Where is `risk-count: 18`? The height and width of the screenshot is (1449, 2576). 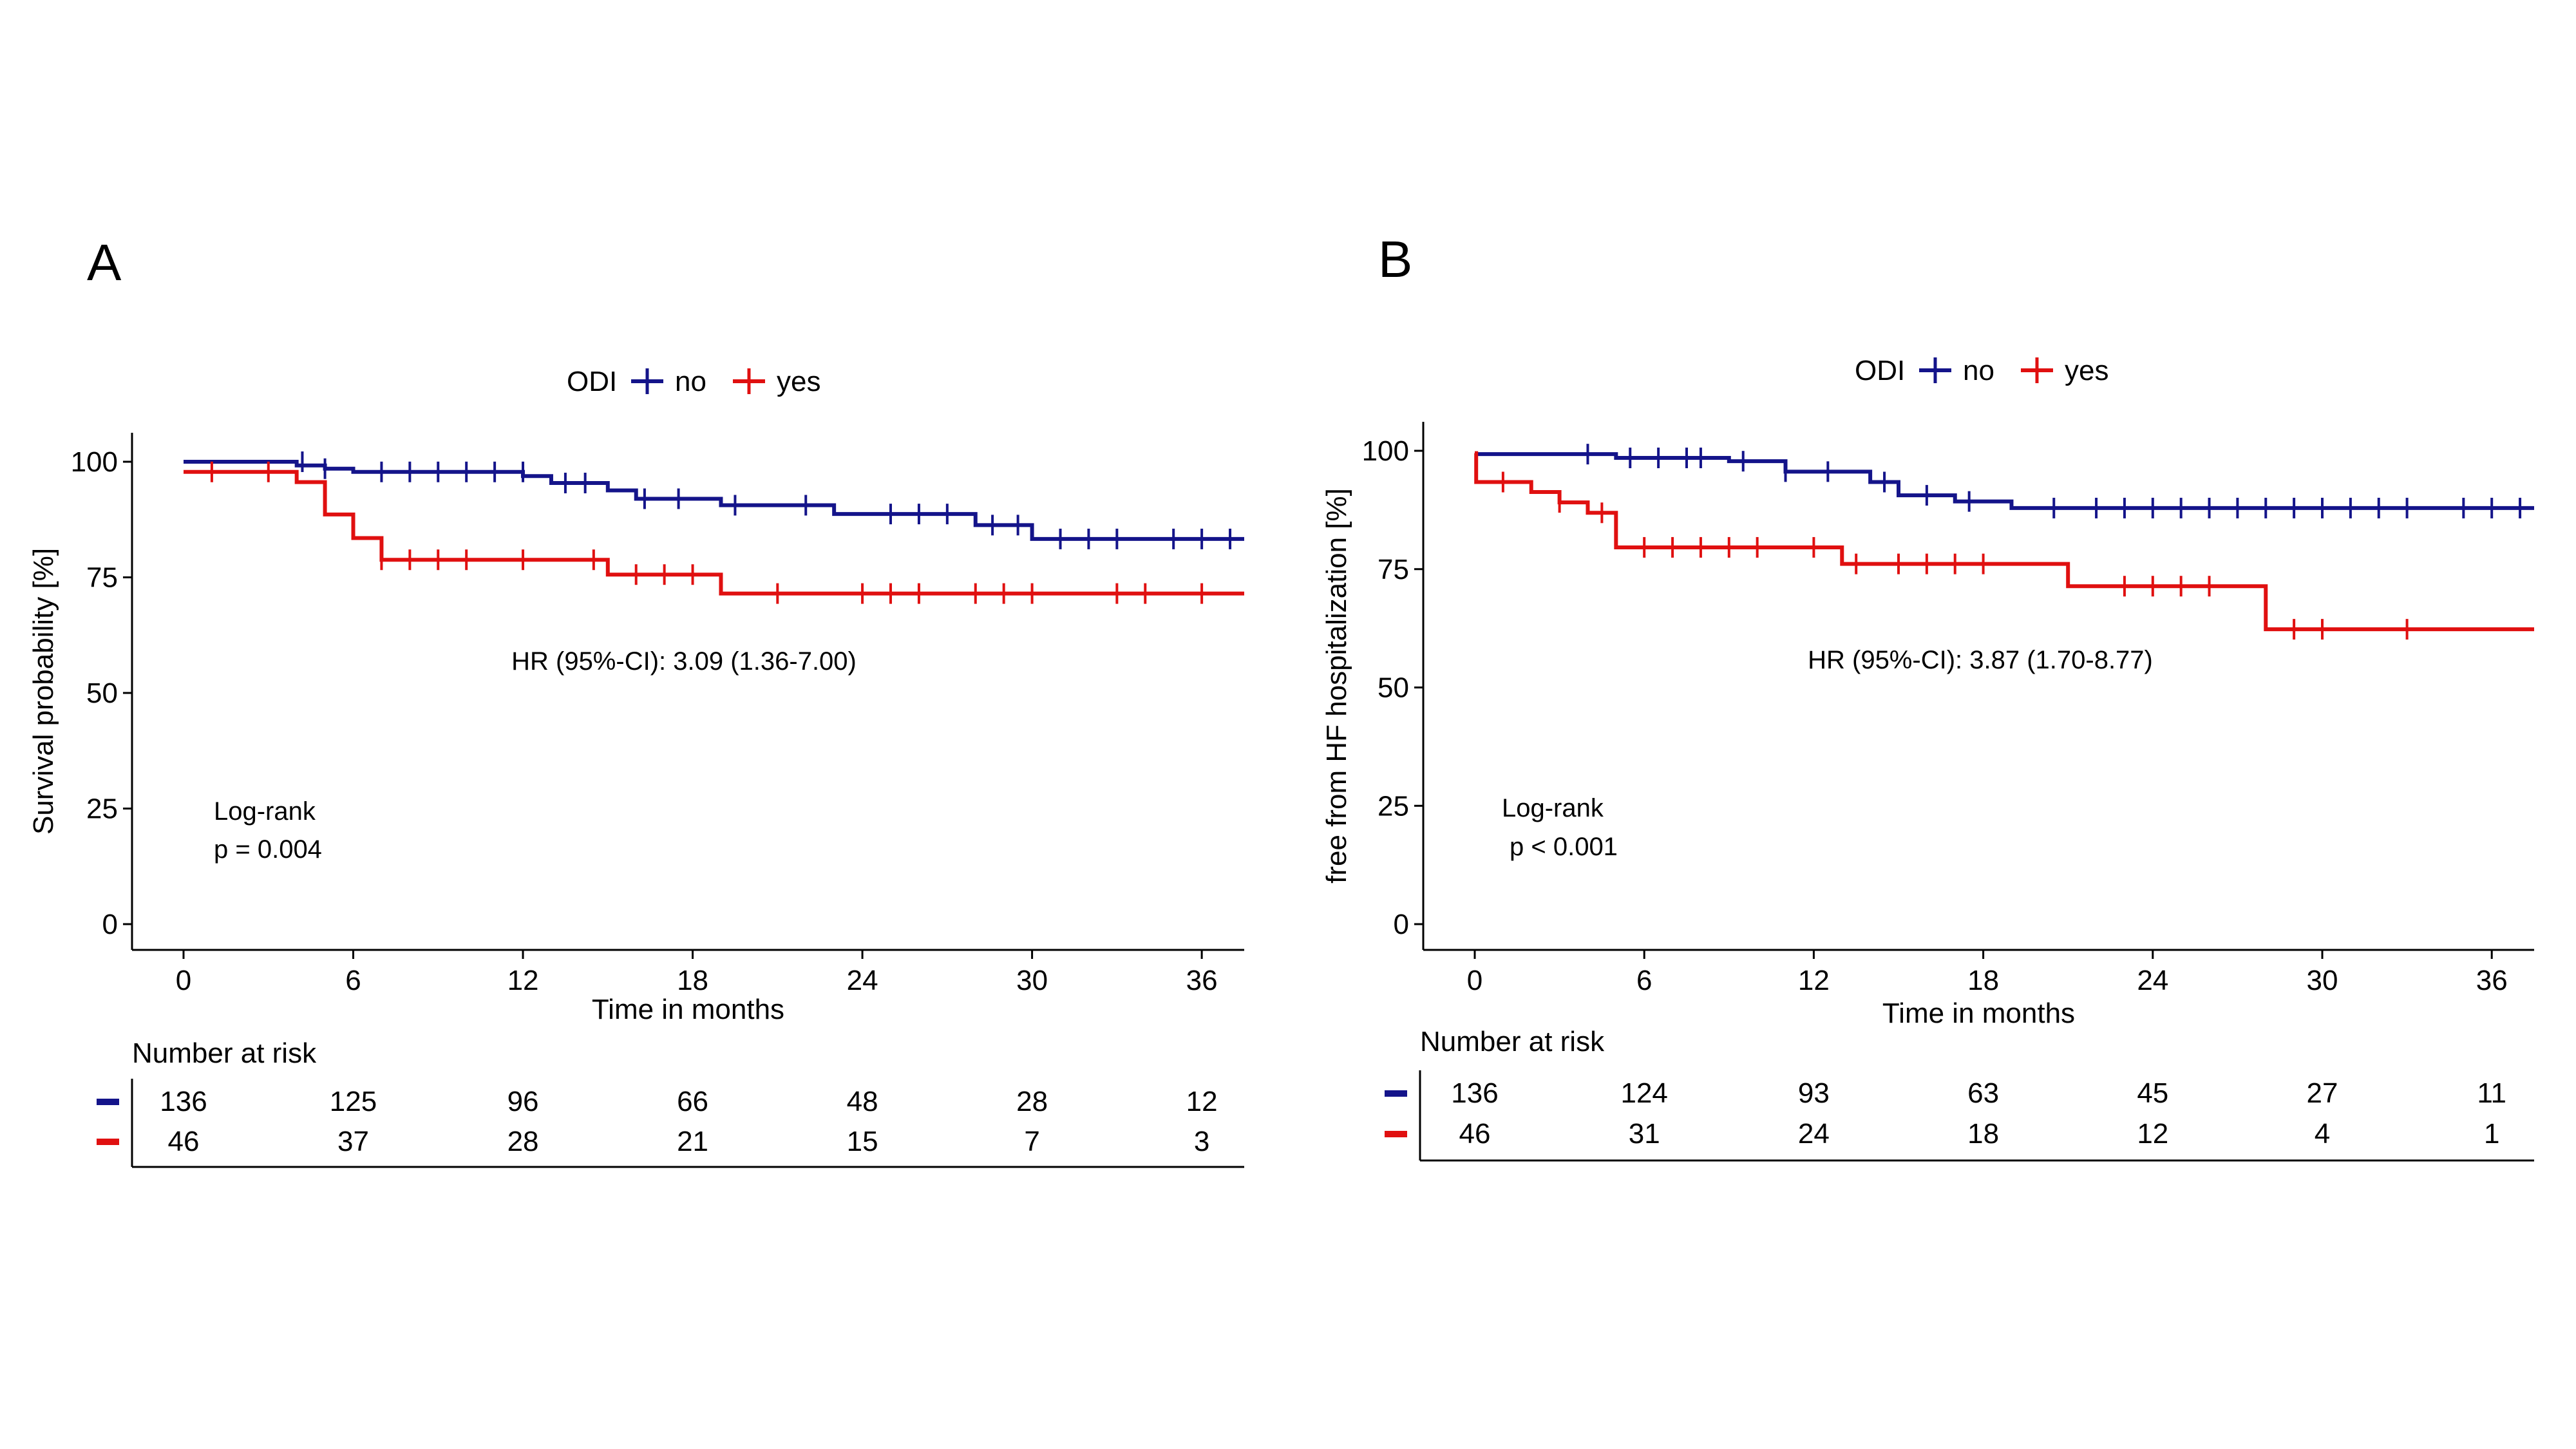
risk-count: 18 is located at coordinates (1983, 1134).